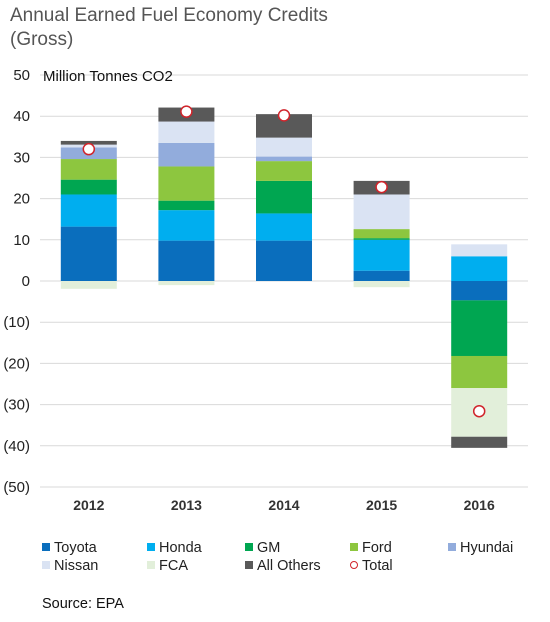 The image size is (550, 622). I want to click on y-tick-label: 10, so click(21, 240).